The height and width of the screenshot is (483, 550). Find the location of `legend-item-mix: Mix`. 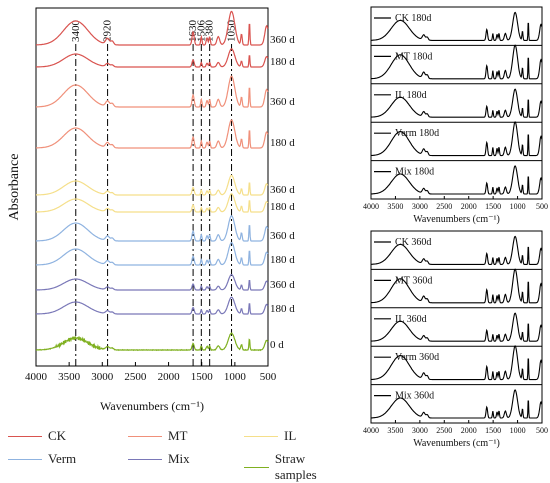

legend-item-mix: Mix is located at coordinates (159, 459).